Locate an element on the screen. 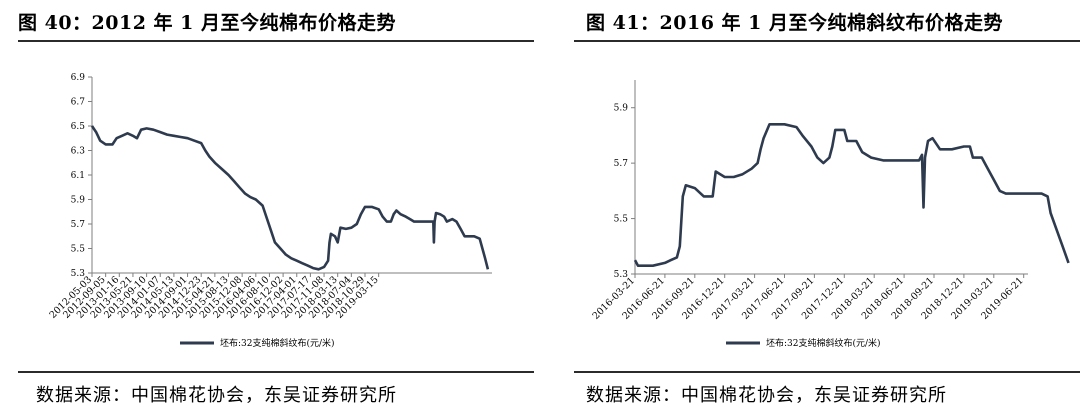  figure-41-title: 图 41：2016 年 1 月至今纯棉斜纹布价格走势 is located at coordinates (795, 23).